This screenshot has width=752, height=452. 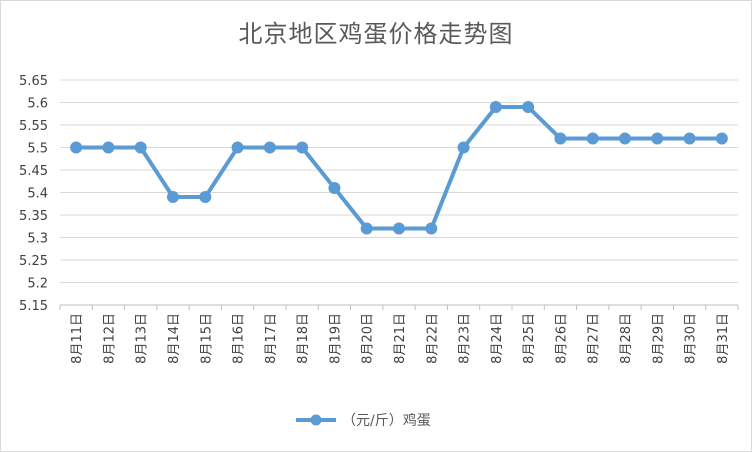 I want to click on x-tick-label: 8月29日, so click(x=658, y=338).